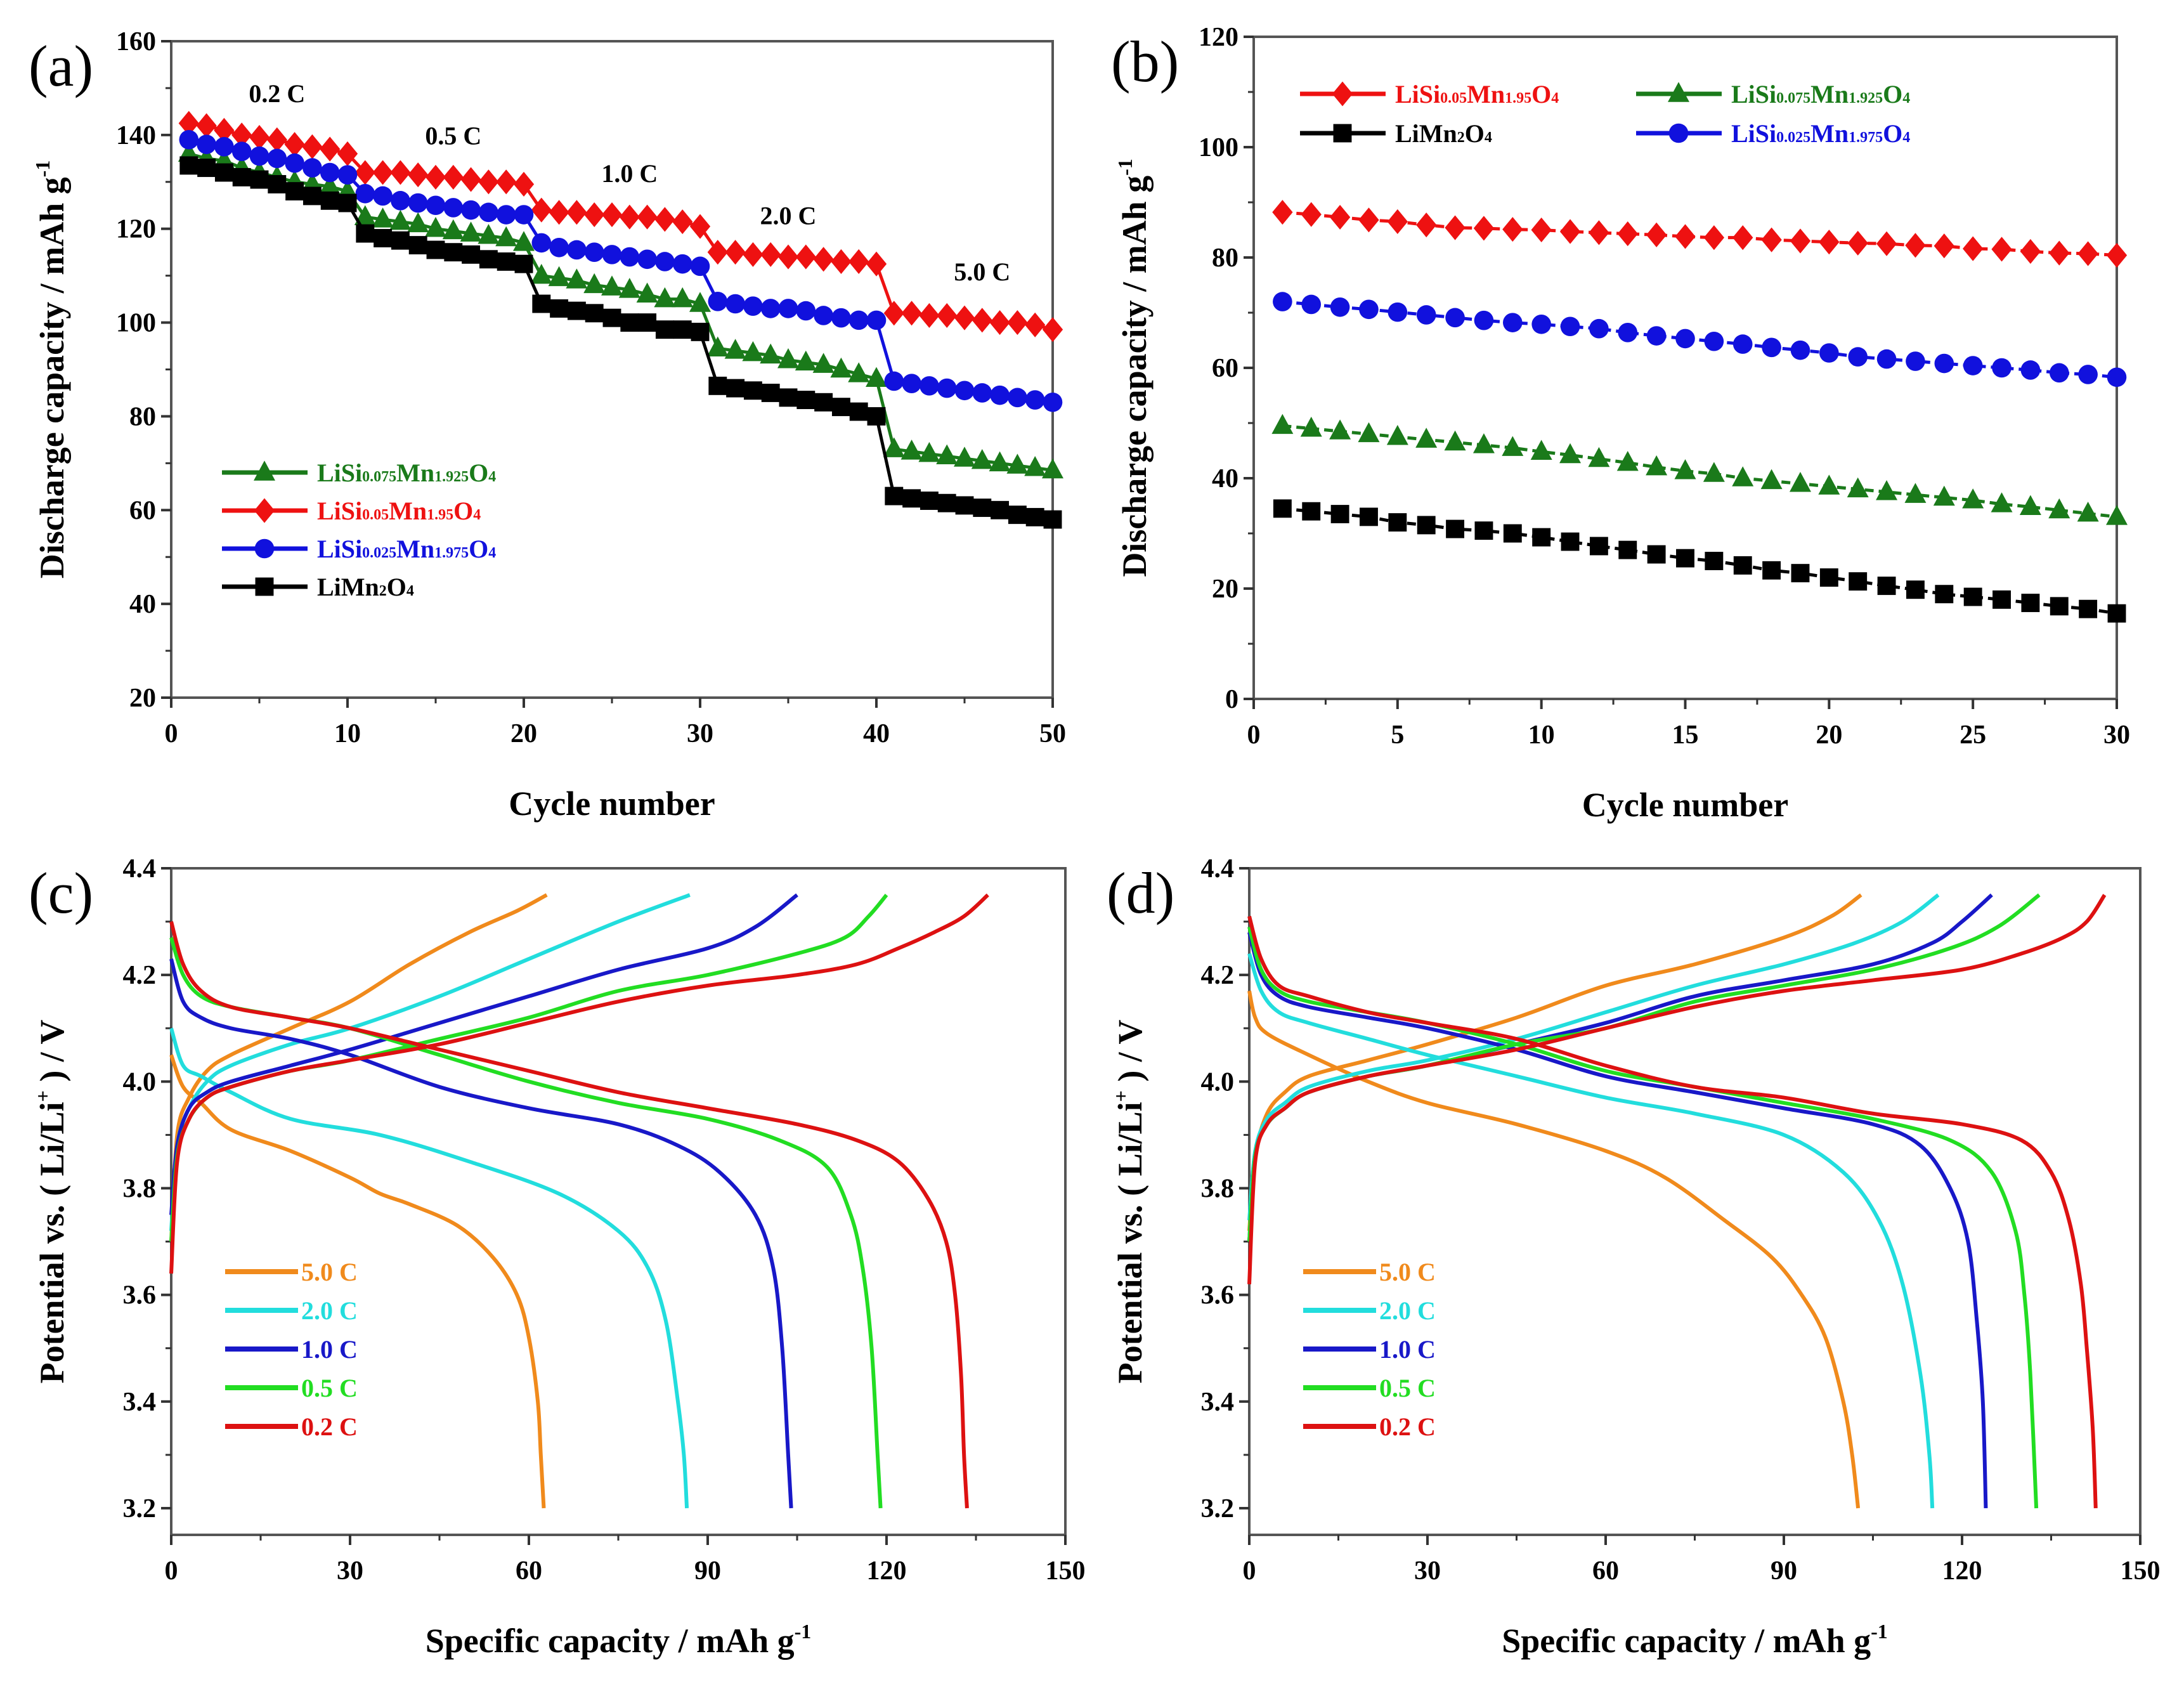 Image resolution: width=2184 pixels, height=1682 pixels. What do you see at coordinates (264, 548) in the screenshot?
I see `legend-marker-circle` at bounding box center [264, 548].